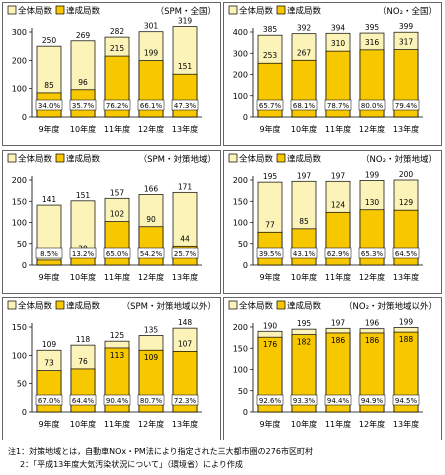 Image resolution: width=445 pixels, height=475 pixels. What do you see at coordinates (304, 28) in the screenshot?
I see `total-value-label: 392` at bounding box center [304, 28].